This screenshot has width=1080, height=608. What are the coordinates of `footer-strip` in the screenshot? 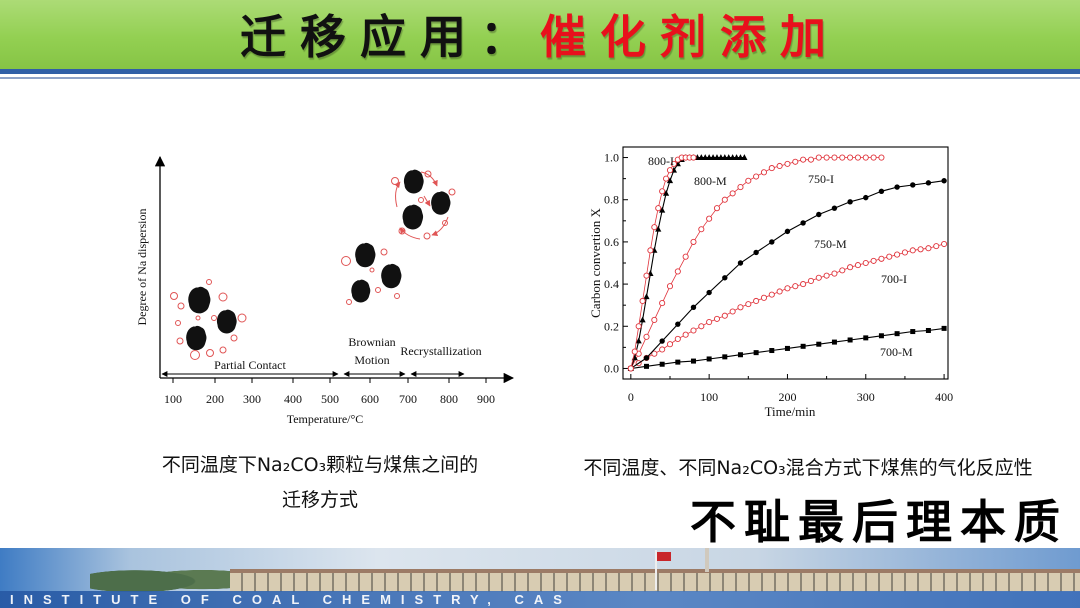 It's located at (540, 599).